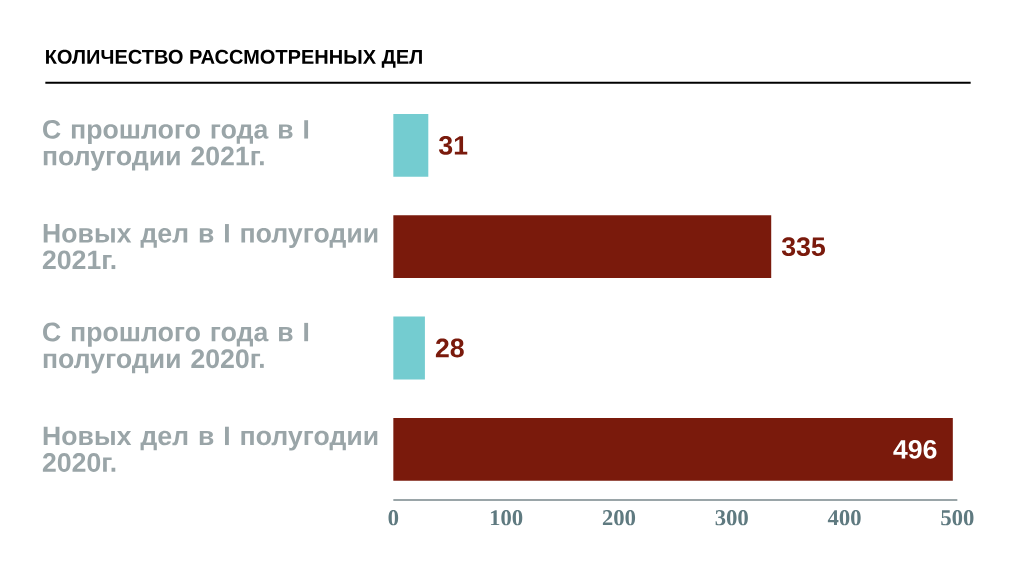  Describe the element at coordinates (176, 145) in the screenshot. I see `y-tick-label: С прошлого года в I полугодии 2021г.` at that location.